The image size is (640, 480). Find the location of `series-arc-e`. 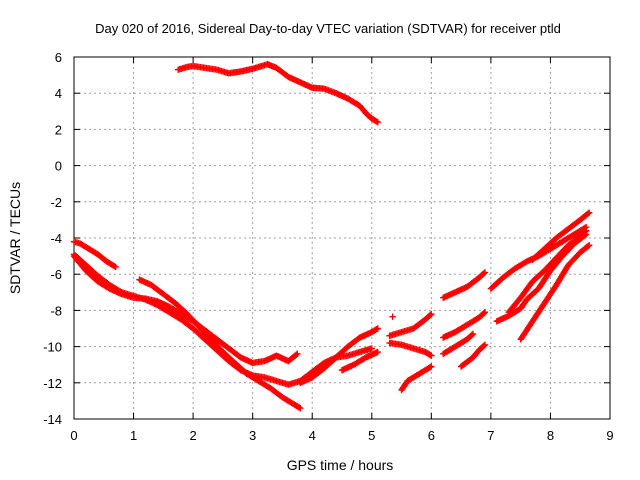

series-arc-e is located at coordinates (339, 355).